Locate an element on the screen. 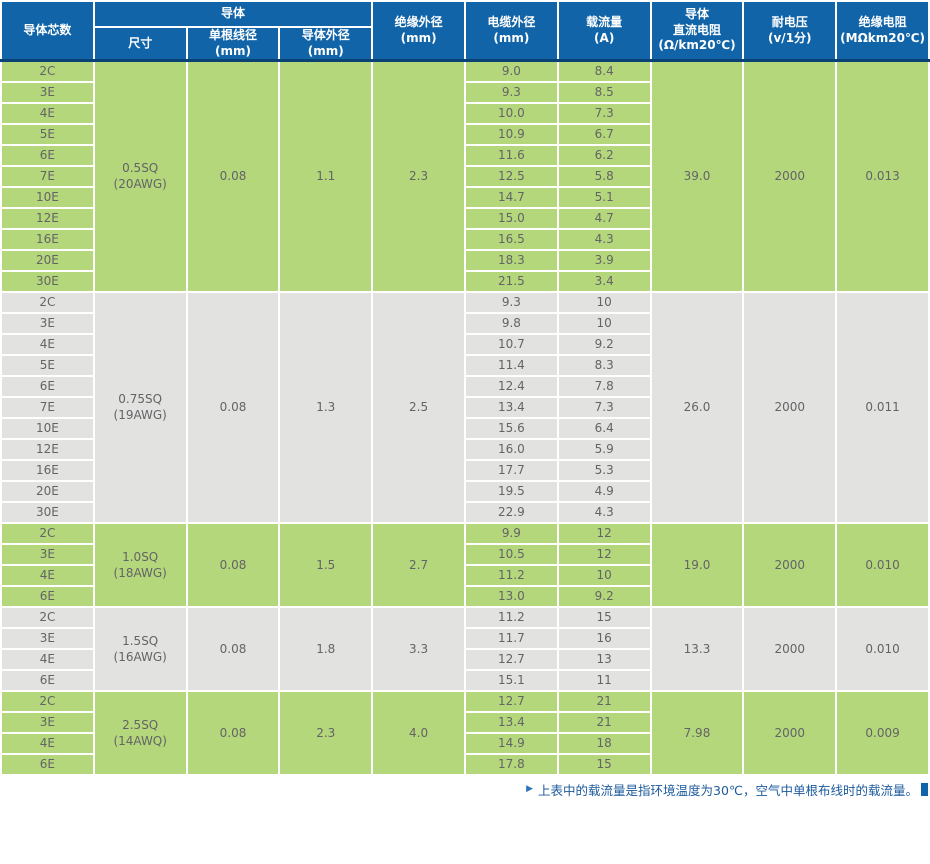 This screenshot has width=930, height=864. table-row: 7E 13.4 7.3 is located at coordinates (464, 407).